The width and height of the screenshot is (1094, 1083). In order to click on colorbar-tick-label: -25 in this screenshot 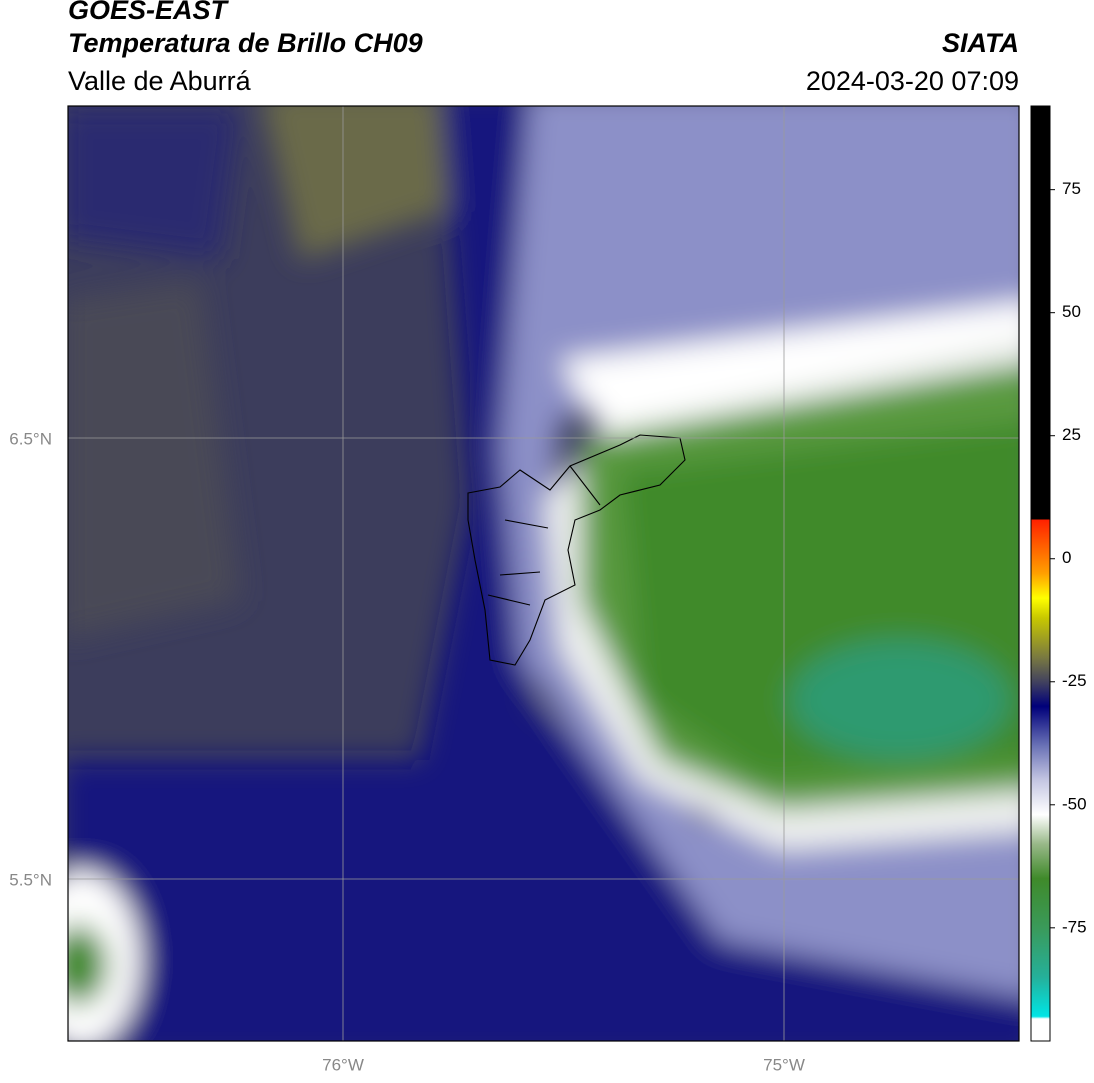, I will do `click(1074, 680)`.